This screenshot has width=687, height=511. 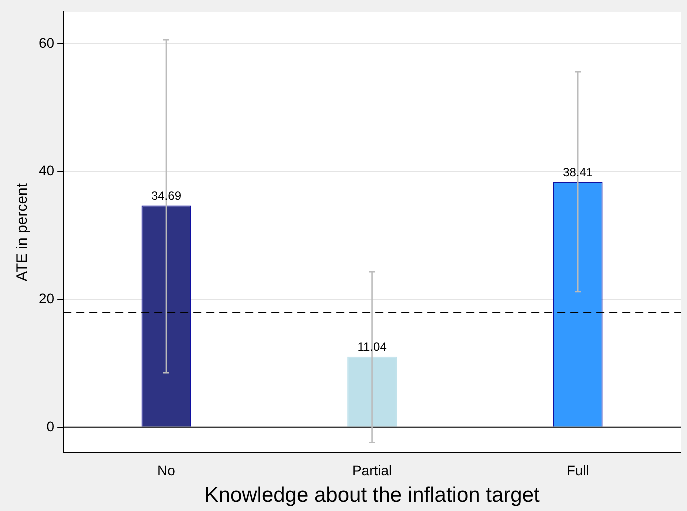 What do you see at coordinates (46, 298) in the screenshot?
I see `y-tick-label: 20` at bounding box center [46, 298].